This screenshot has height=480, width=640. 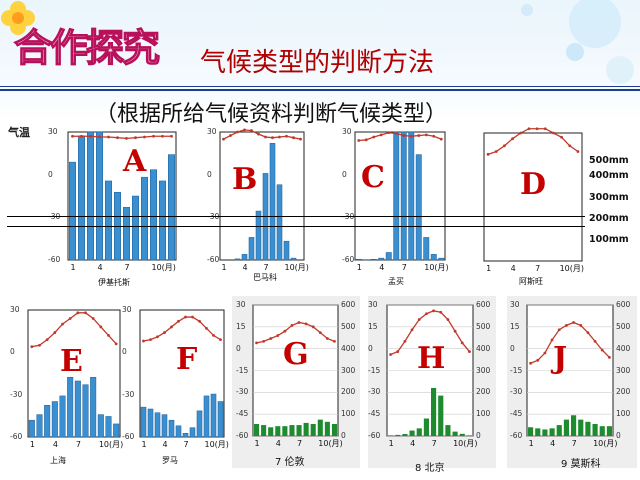 I want to click on chart-letter: A, so click(x=135, y=161).